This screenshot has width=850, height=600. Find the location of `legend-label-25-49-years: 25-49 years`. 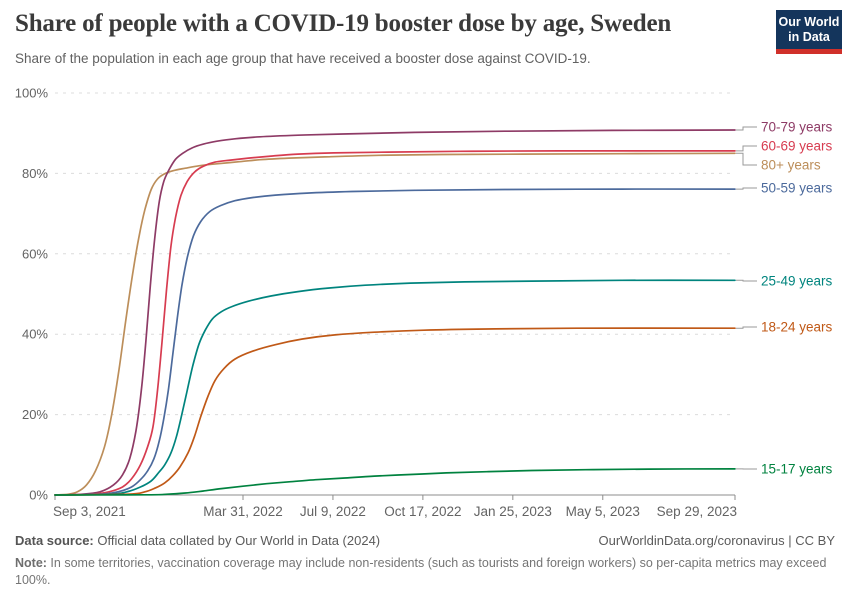

legend-label-25-49-years: 25-49 years is located at coordinates (797, 281).